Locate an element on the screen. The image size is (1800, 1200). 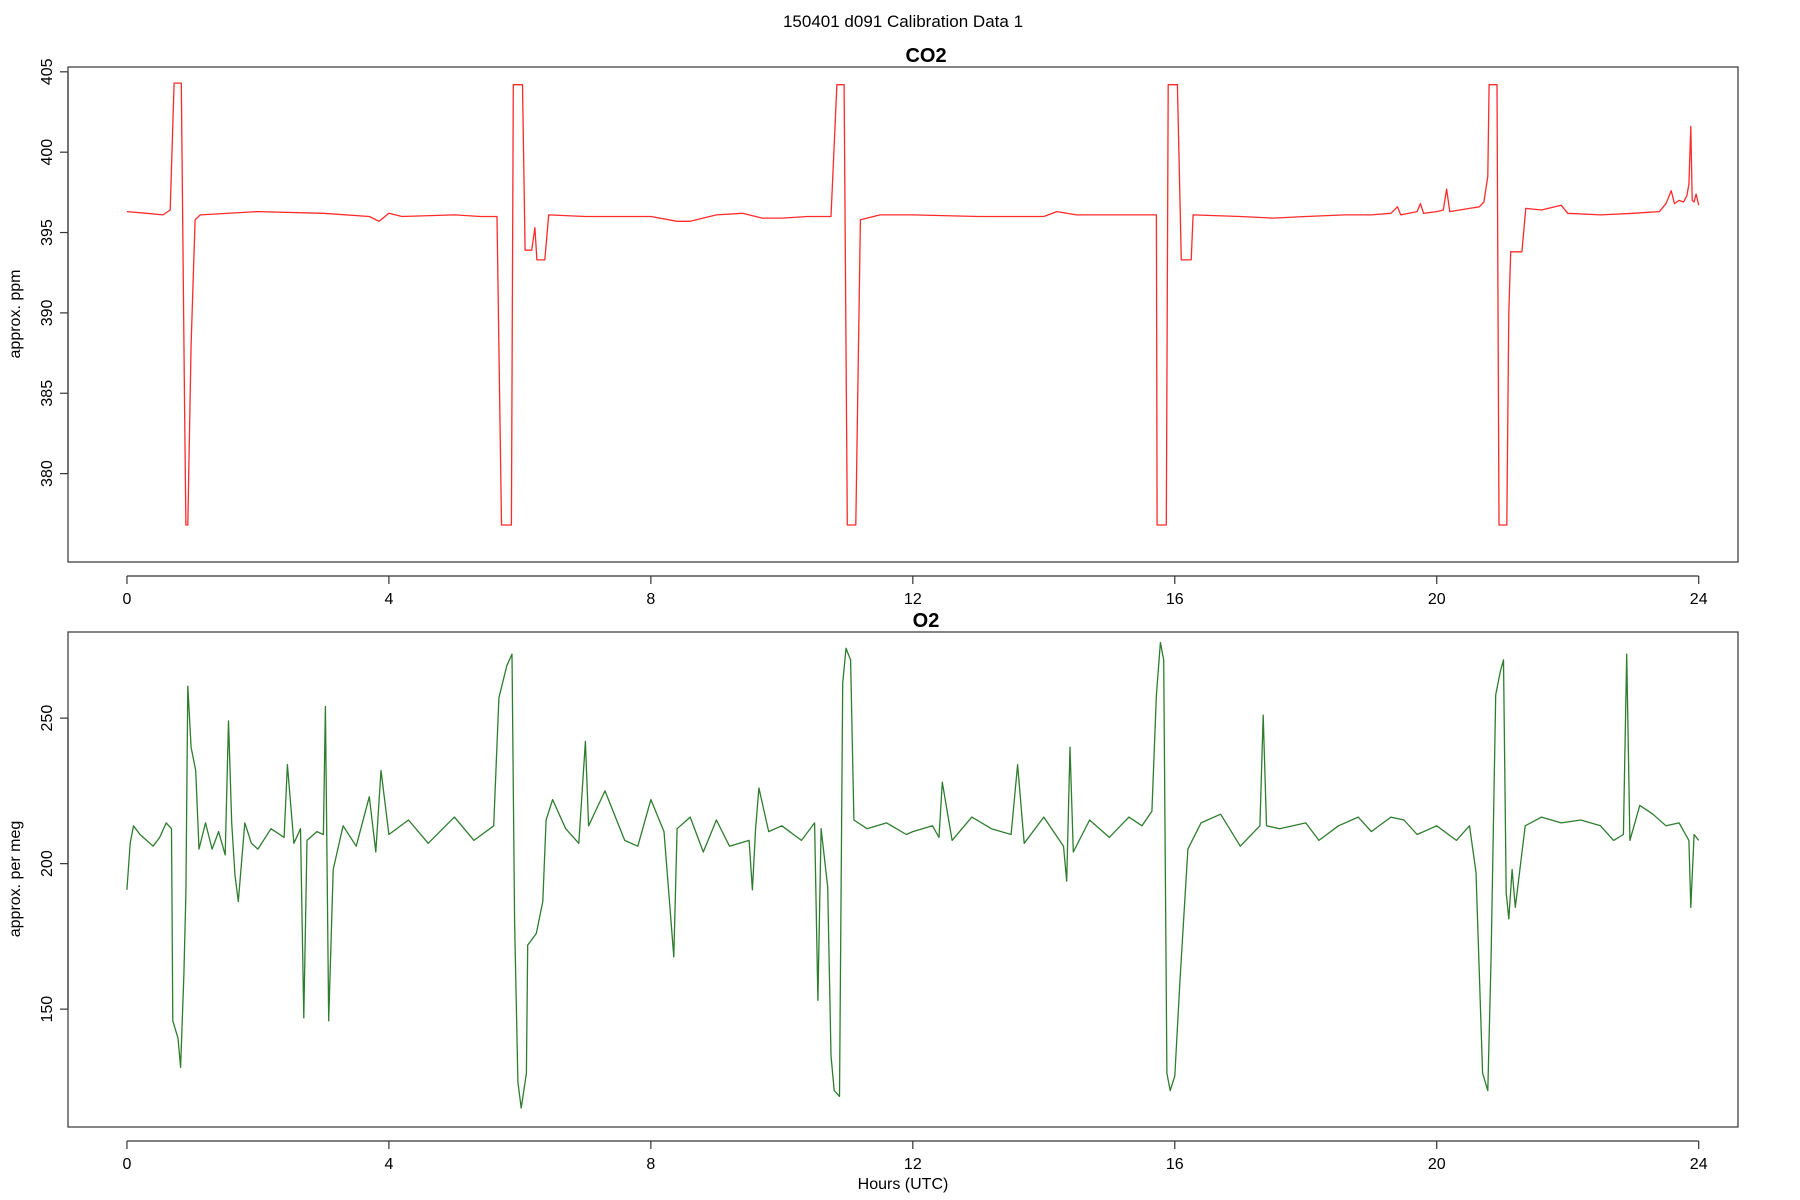
o2-x-tick-label: 20 is located at coordinates (1437, 1164).